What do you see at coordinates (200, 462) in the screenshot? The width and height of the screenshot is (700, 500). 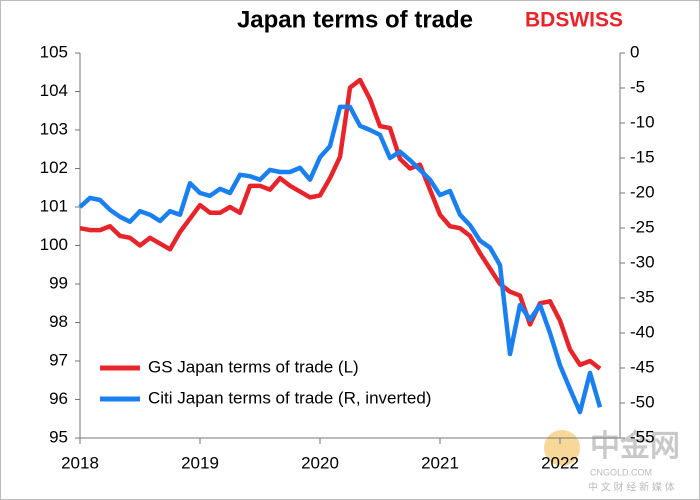 I see `x-tick-label: 2019` at bounding box center [200, 462].